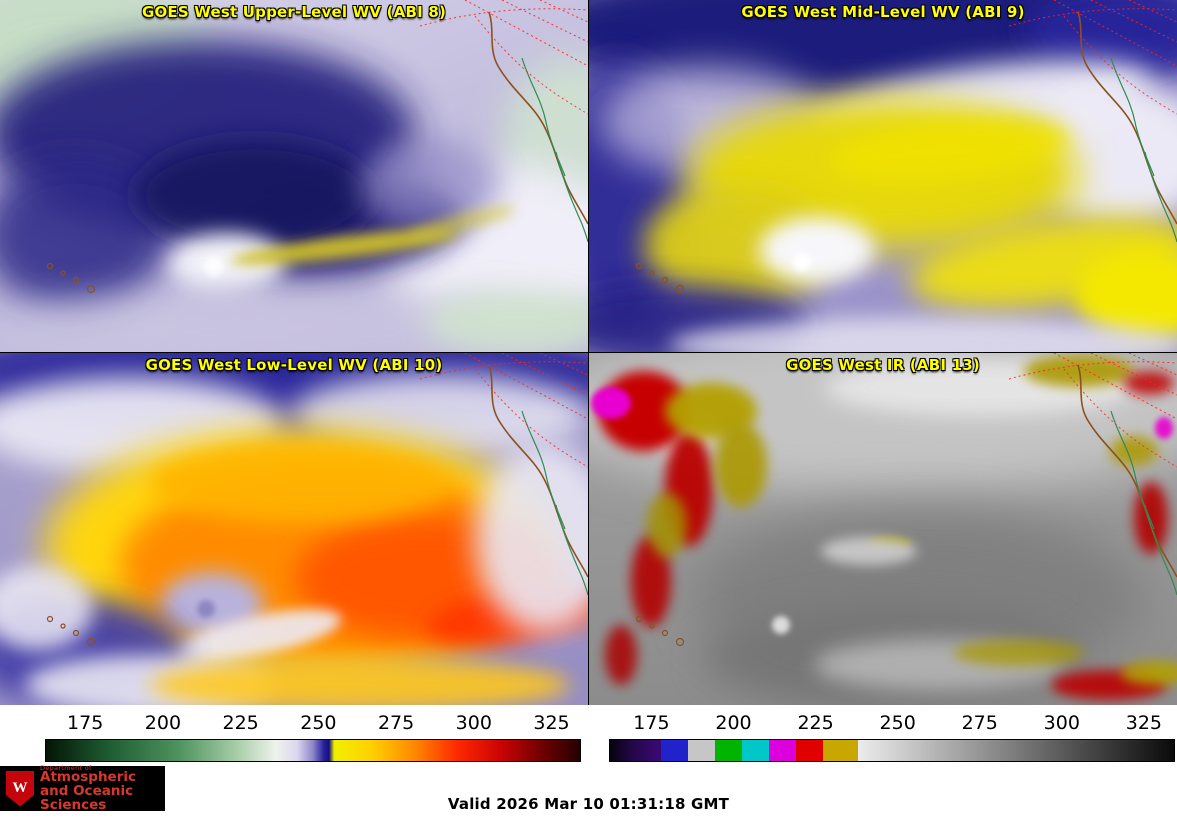 The height and width of the screenshot is (820, 1177). I want to click on wv-colorbar-gradient, so click(313, 750).